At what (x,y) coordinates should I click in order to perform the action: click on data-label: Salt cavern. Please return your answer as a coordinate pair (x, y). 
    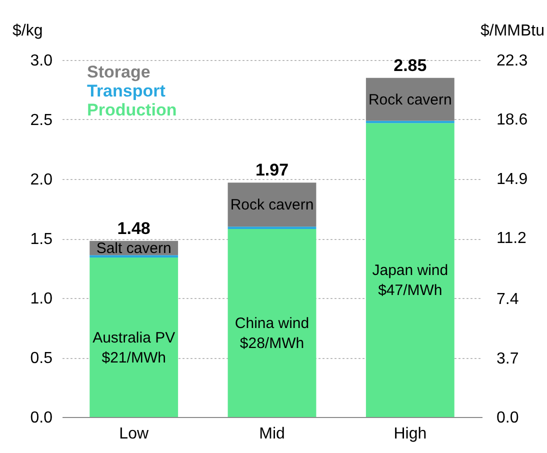
    Looking at the image, I should click on (134, 249).